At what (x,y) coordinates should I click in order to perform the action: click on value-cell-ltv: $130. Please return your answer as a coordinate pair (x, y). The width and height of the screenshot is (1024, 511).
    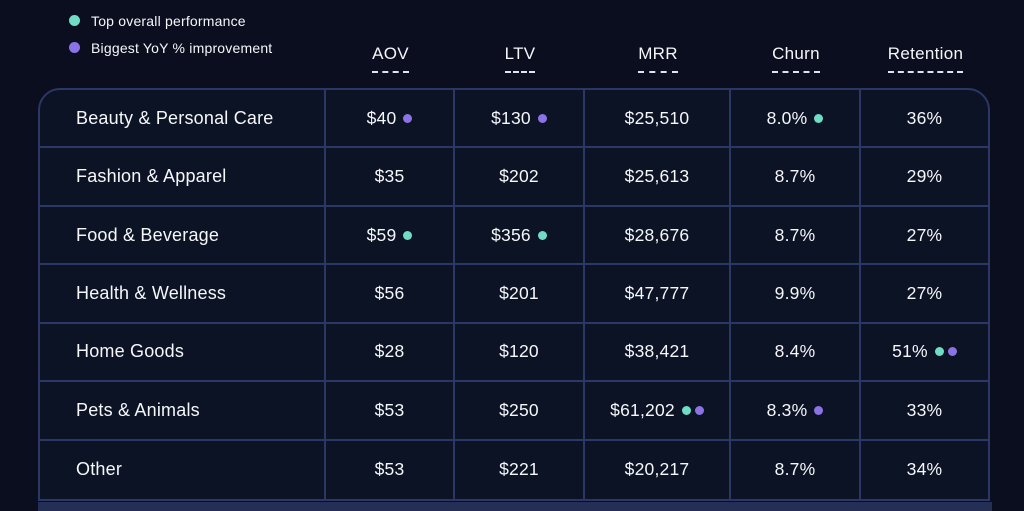
    Looking at the image, I should click on (520, 119).